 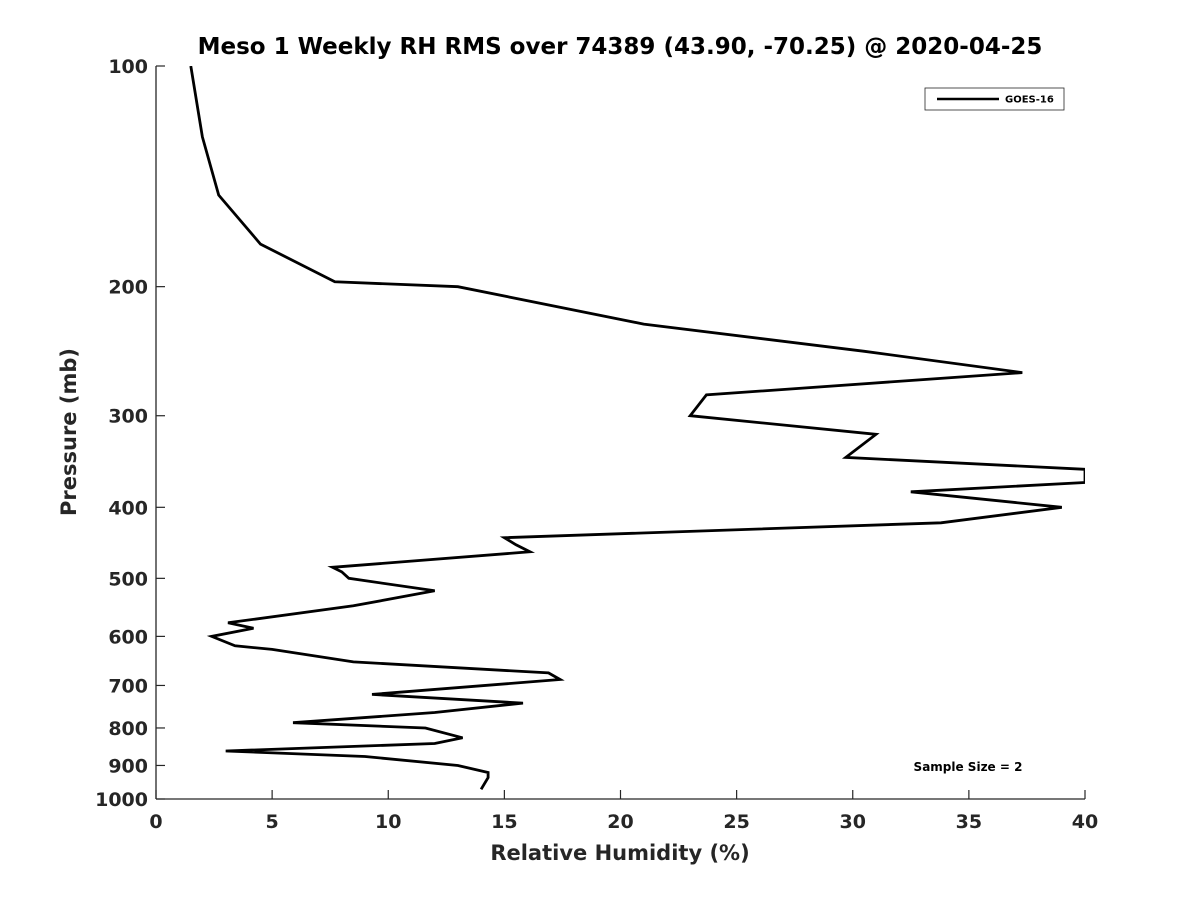 I want to click on x-tick-label: 5, so click(x=272, y=822).